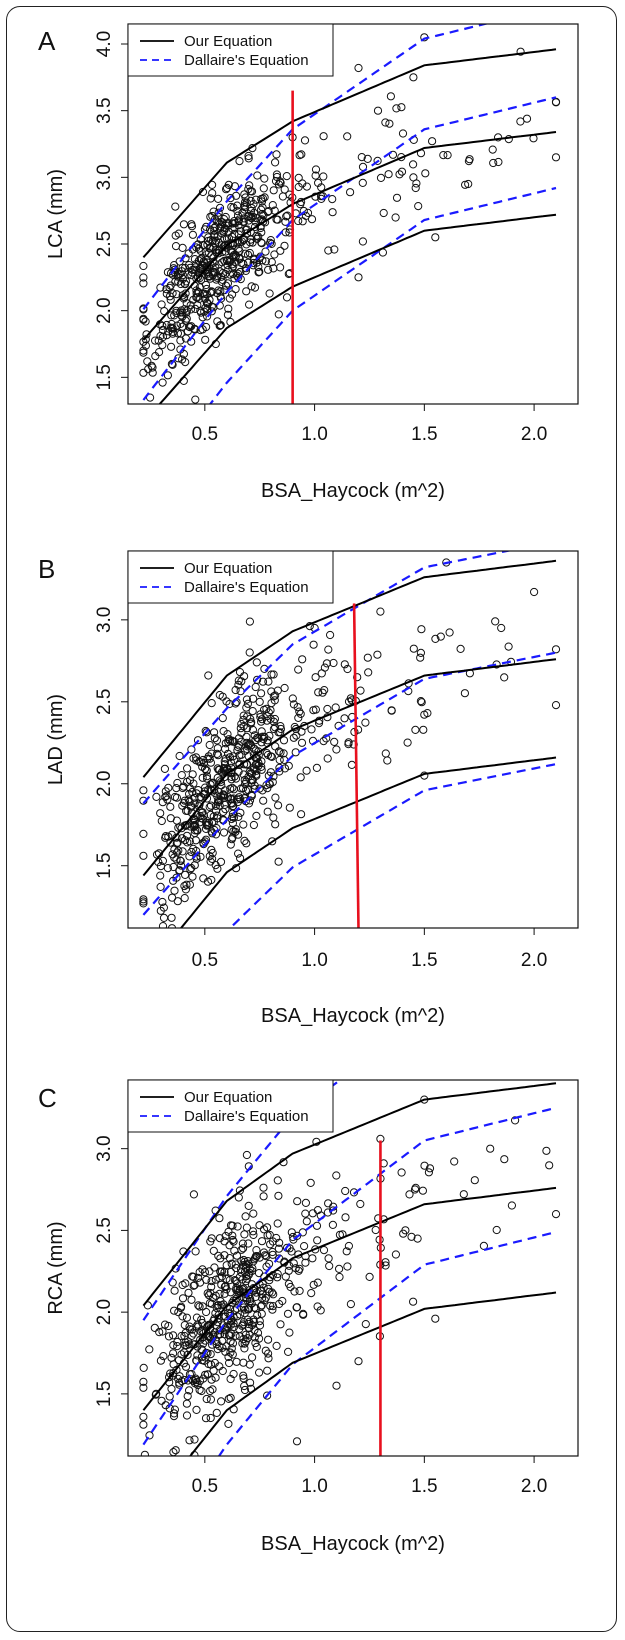  I want to click on y-tick-label: 2.5, so click(104, 702).